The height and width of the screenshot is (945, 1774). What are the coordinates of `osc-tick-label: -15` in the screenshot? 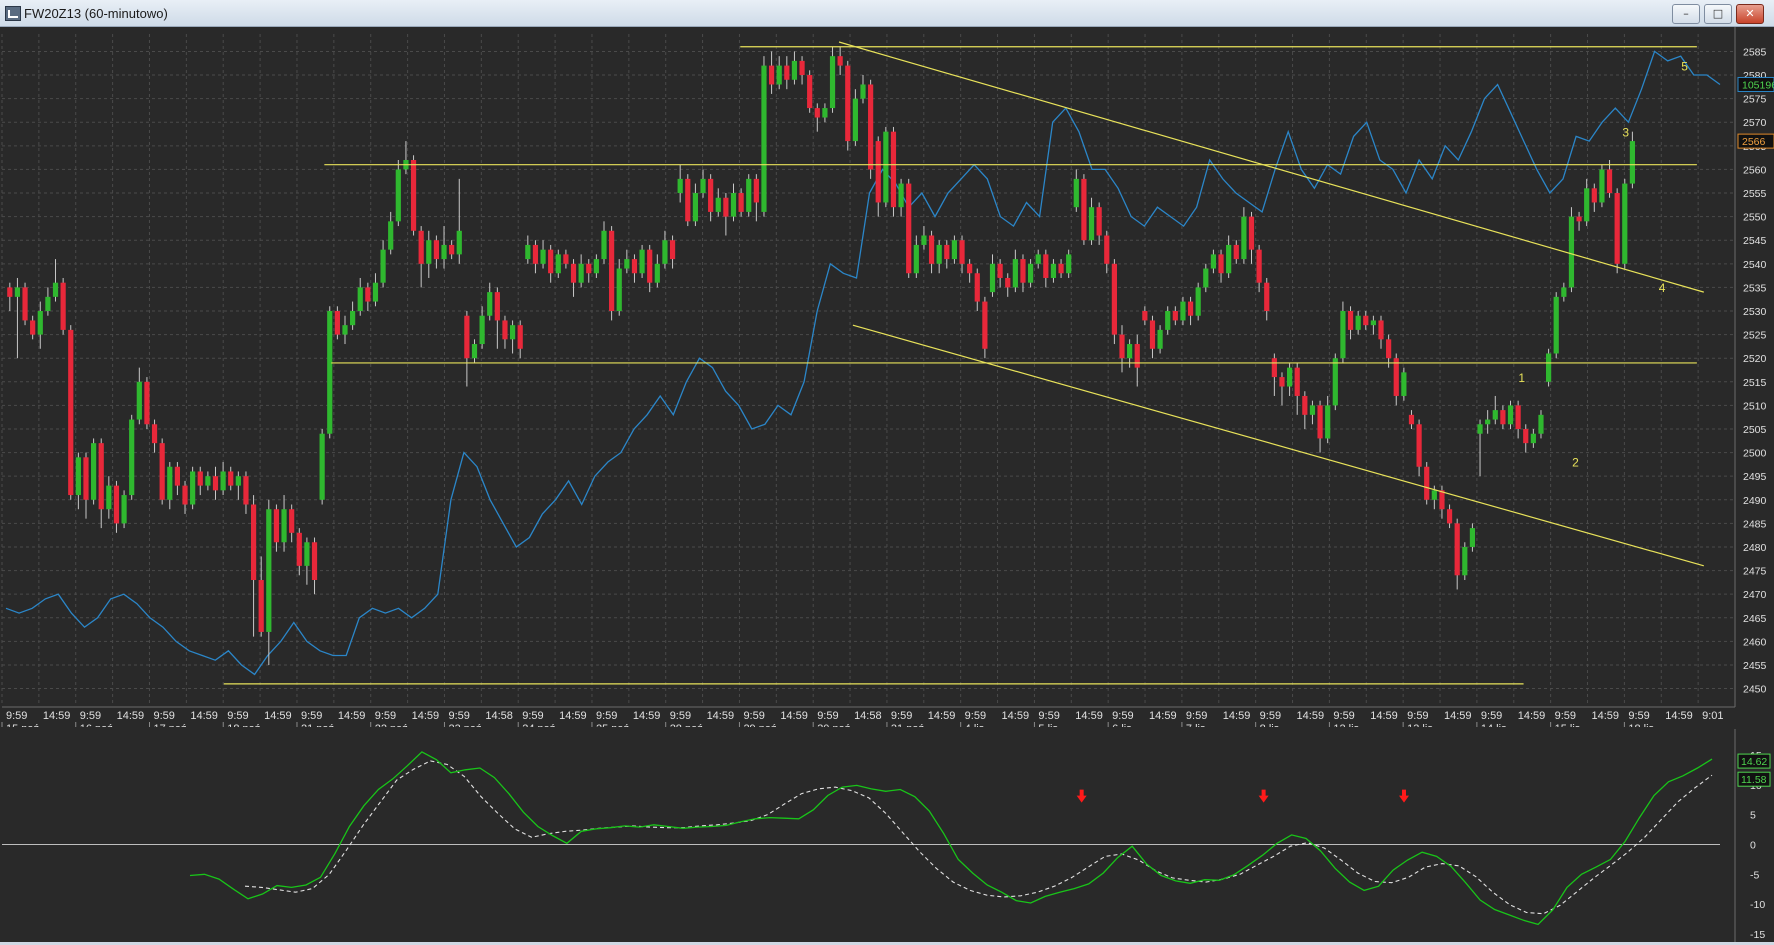 It's located at (1757, 935).